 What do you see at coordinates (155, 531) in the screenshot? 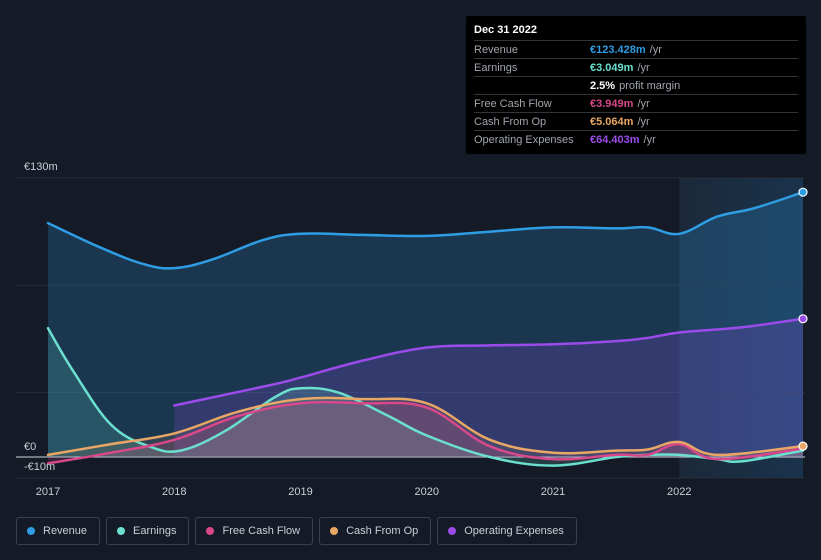
I see `legend-label: Earnings` at bounding box center [155, 531].